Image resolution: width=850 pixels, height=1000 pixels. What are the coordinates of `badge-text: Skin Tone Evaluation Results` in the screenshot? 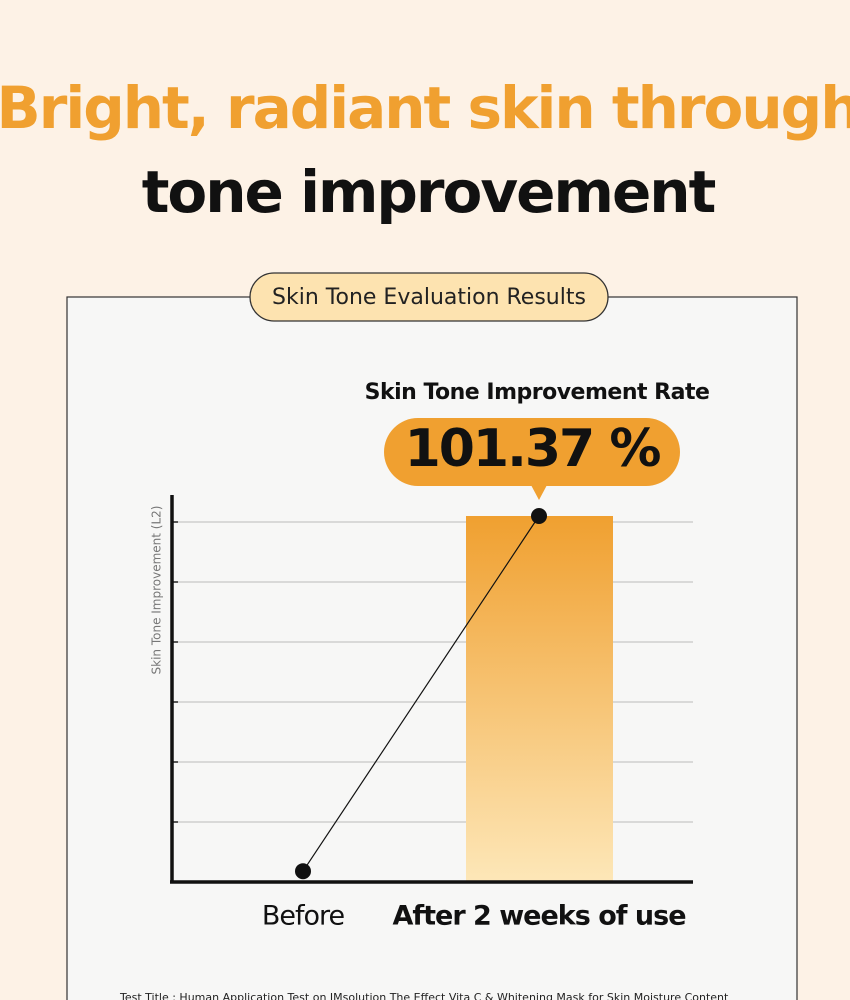 It's located at (429, 297).